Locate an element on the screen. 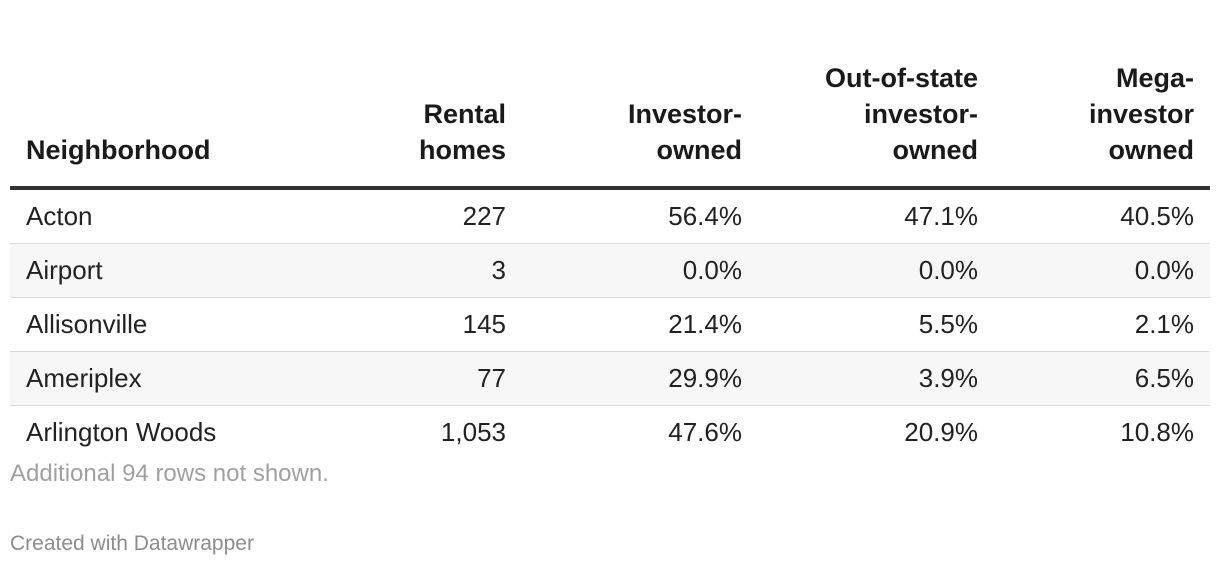 The height and width of the screenshot is (568, 1220). table-cell-rental-homes: 3 is located at coordinates (388, 270).